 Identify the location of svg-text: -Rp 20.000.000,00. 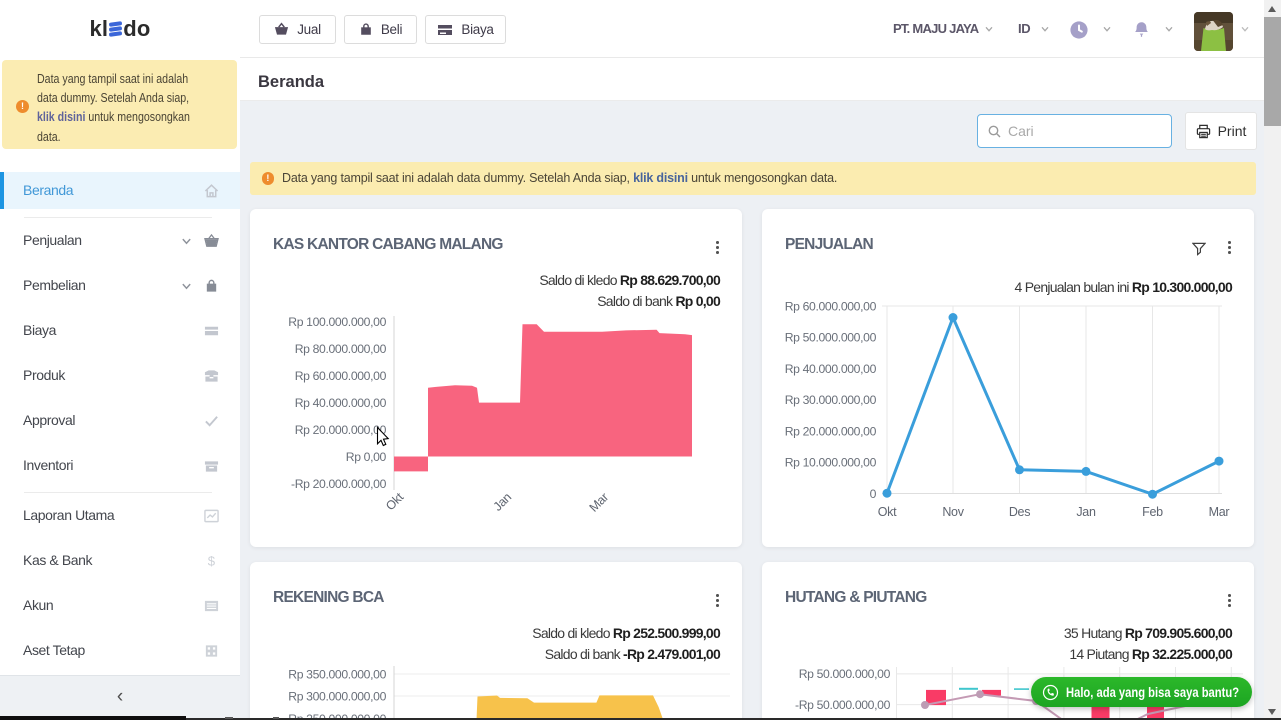
(339, 484).